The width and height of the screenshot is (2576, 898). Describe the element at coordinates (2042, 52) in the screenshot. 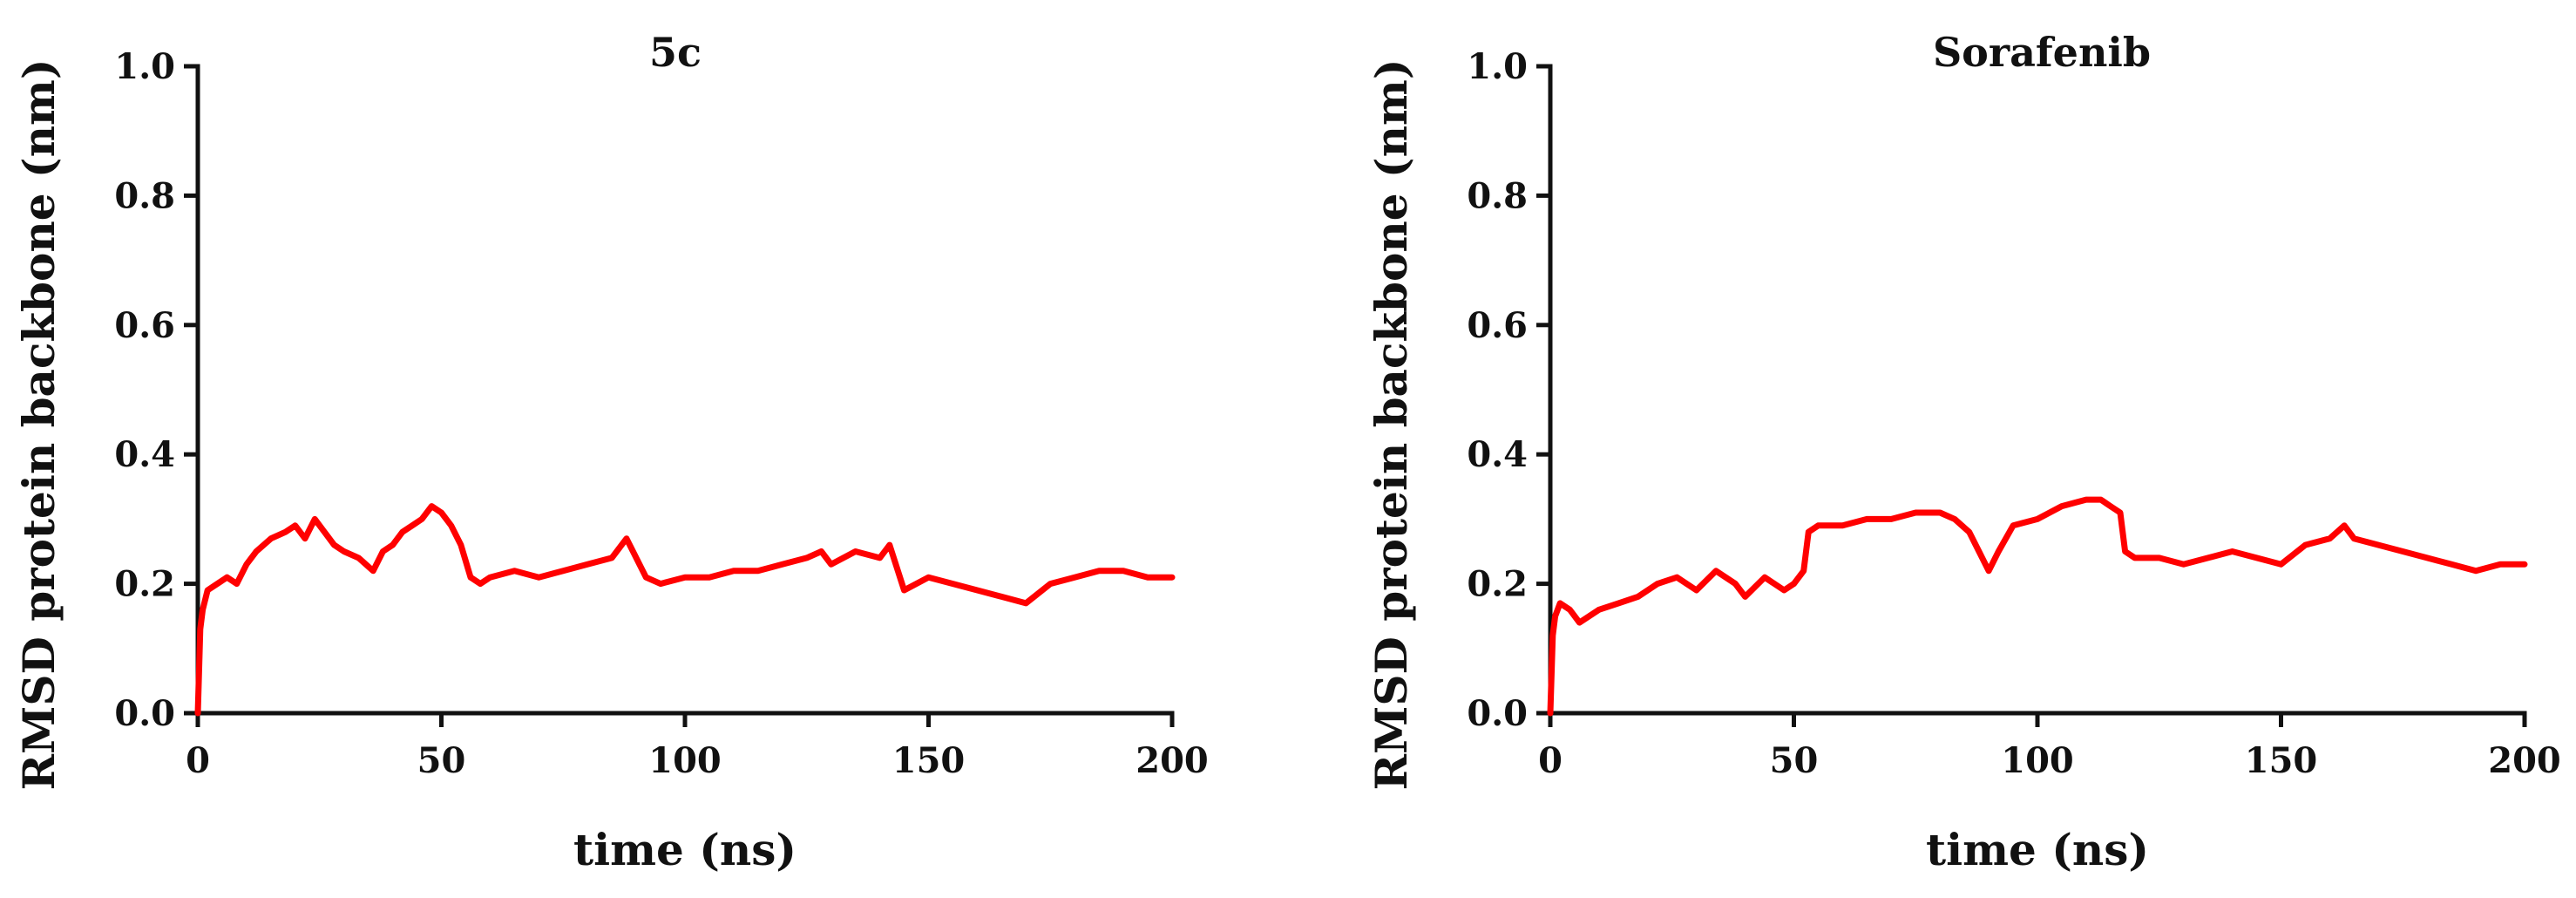

I see `chart-title: Sorafenib` at that location.